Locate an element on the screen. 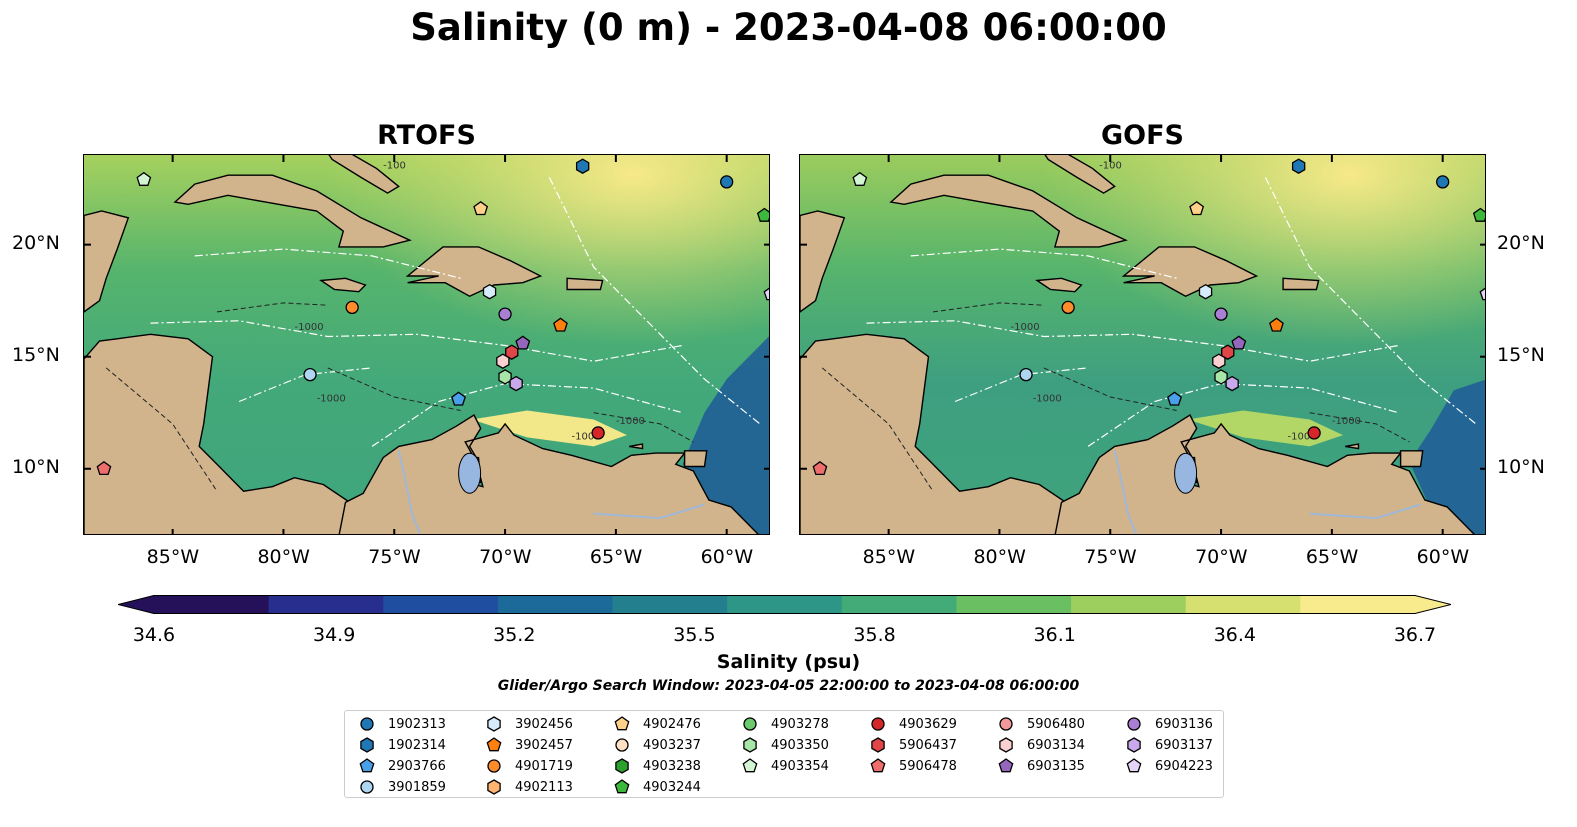 This screenshot has height=827, width=1577. lon-label: 75°W is located at coordinates (1110, 557).